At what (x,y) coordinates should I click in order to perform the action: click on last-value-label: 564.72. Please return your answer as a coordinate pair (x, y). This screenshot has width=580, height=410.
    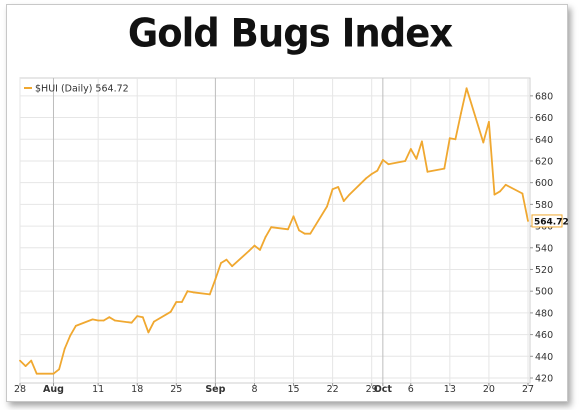
    Looking at the image, I should click on (551, 222).